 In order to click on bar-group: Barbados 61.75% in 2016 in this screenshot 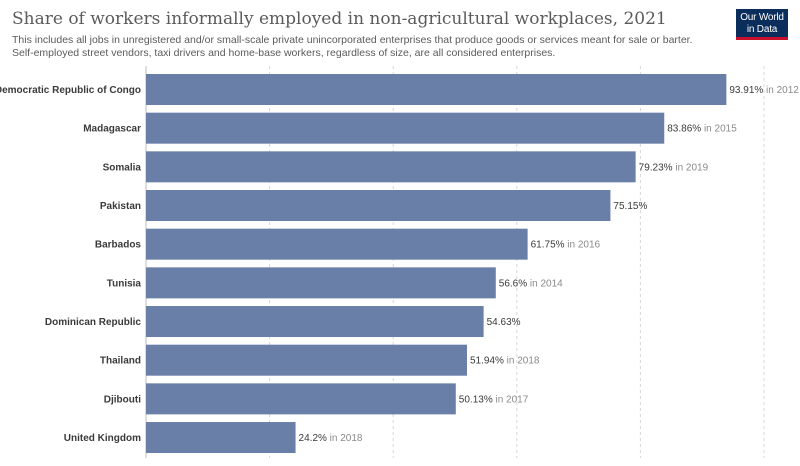, I will do `click(348, 244)`.